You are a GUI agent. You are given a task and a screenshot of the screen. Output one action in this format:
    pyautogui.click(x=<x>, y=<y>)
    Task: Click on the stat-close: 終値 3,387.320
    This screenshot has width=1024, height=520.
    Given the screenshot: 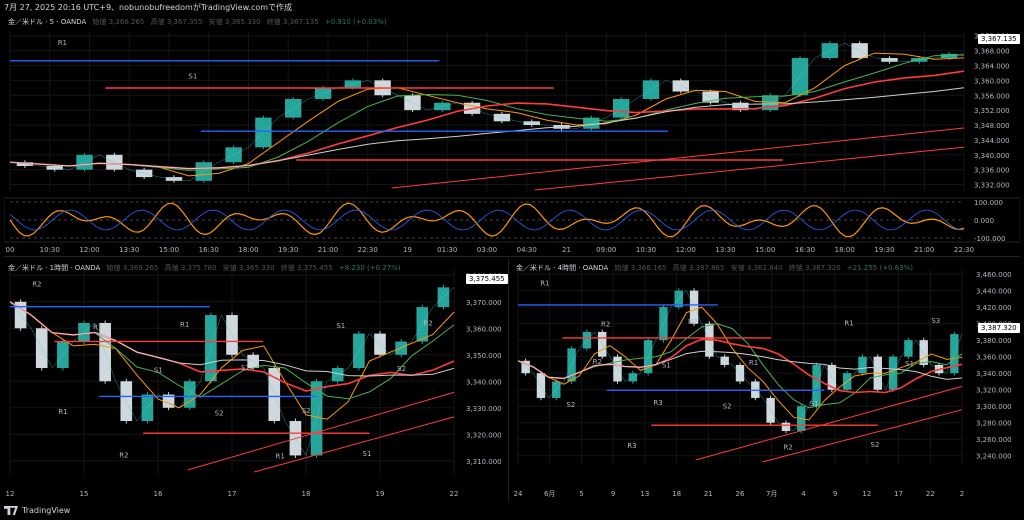 What is the action you would take?
    pyautogui.click(x=814, y=268)
    